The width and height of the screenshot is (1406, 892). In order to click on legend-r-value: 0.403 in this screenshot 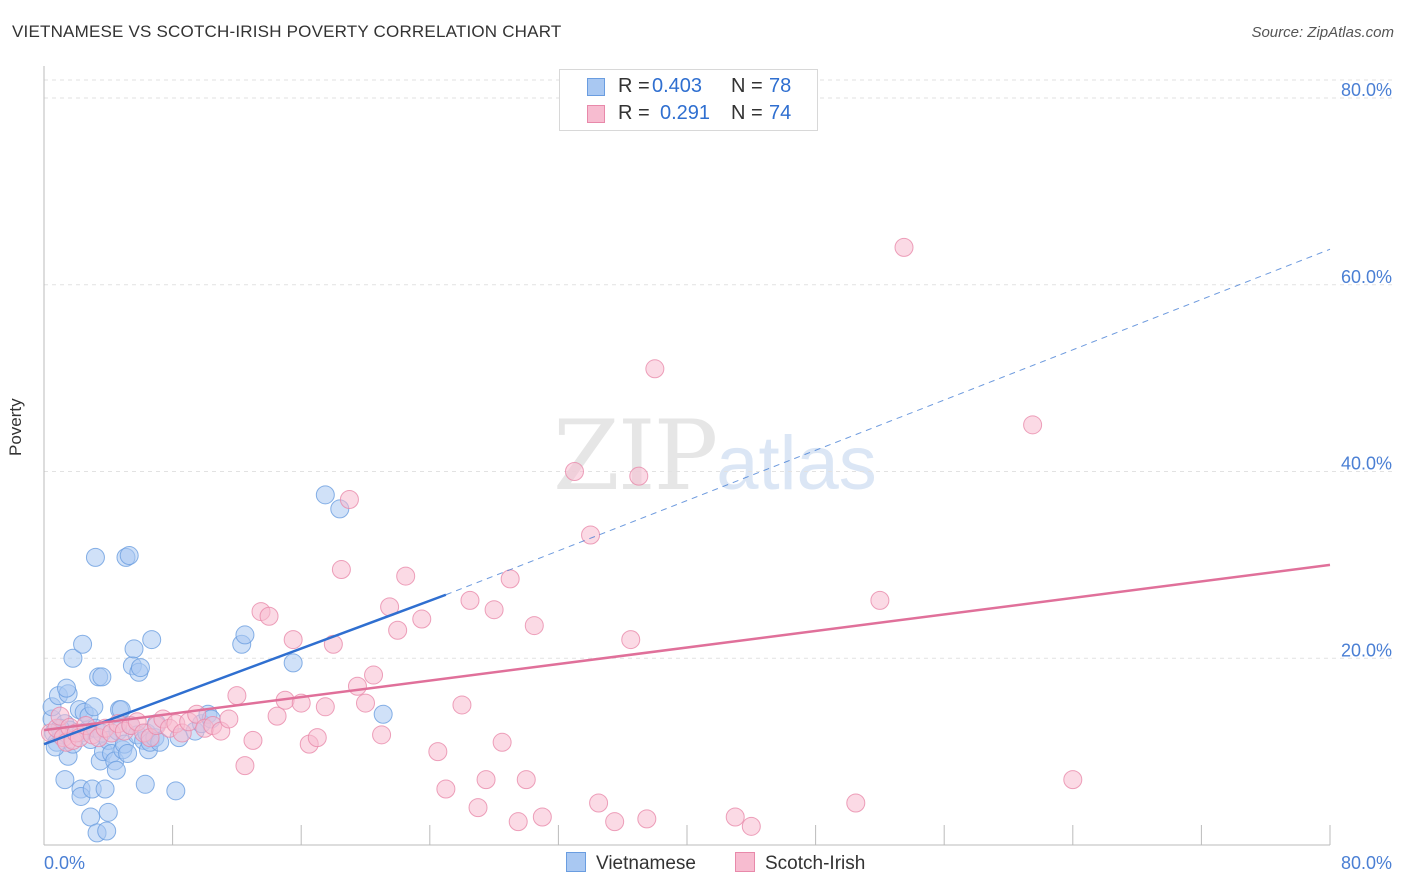, I will do `click(677, 86)`.